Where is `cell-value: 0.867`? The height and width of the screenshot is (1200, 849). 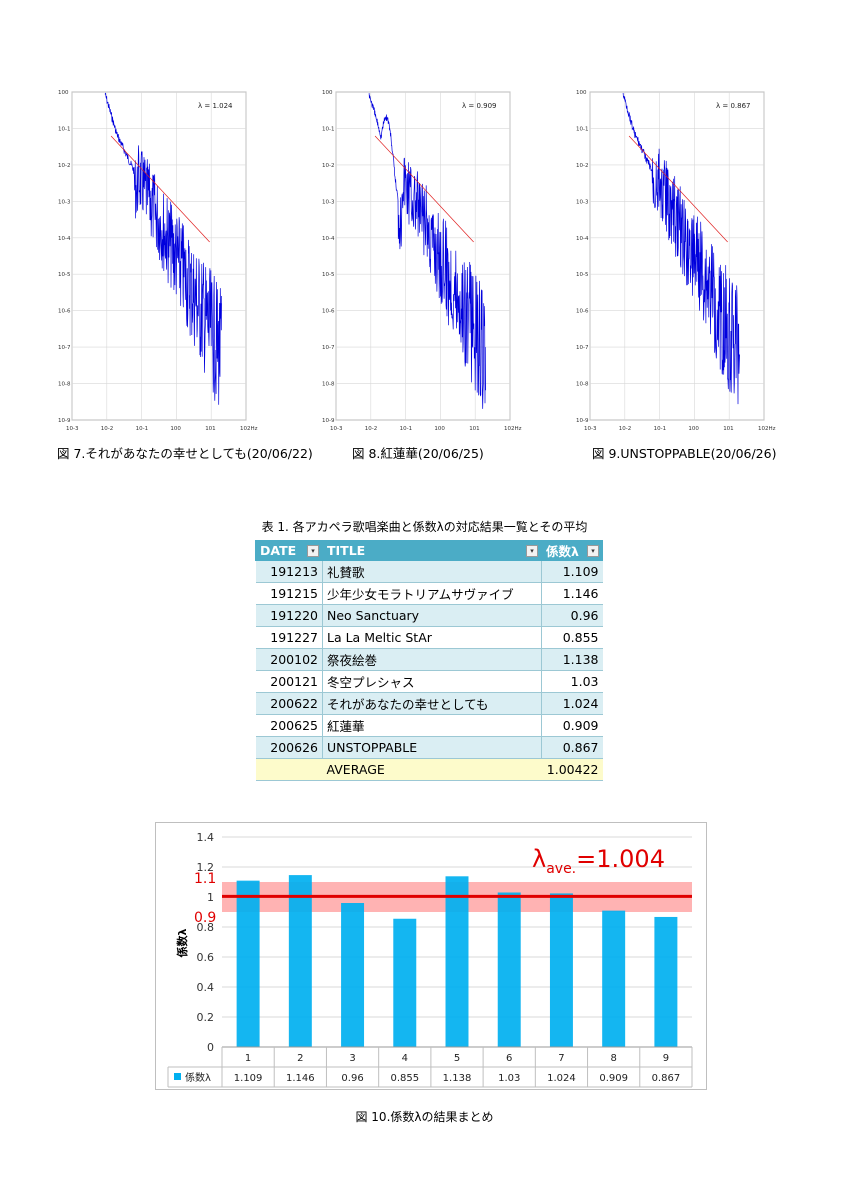
cell-value: 0.867 is located at coordinates (572, 747).